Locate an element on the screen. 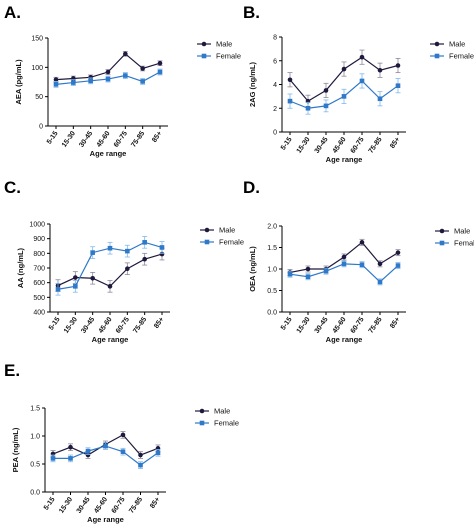 The image size is (474, 532). y-tick-label: 2.0 is located at coordinates (272, 227).